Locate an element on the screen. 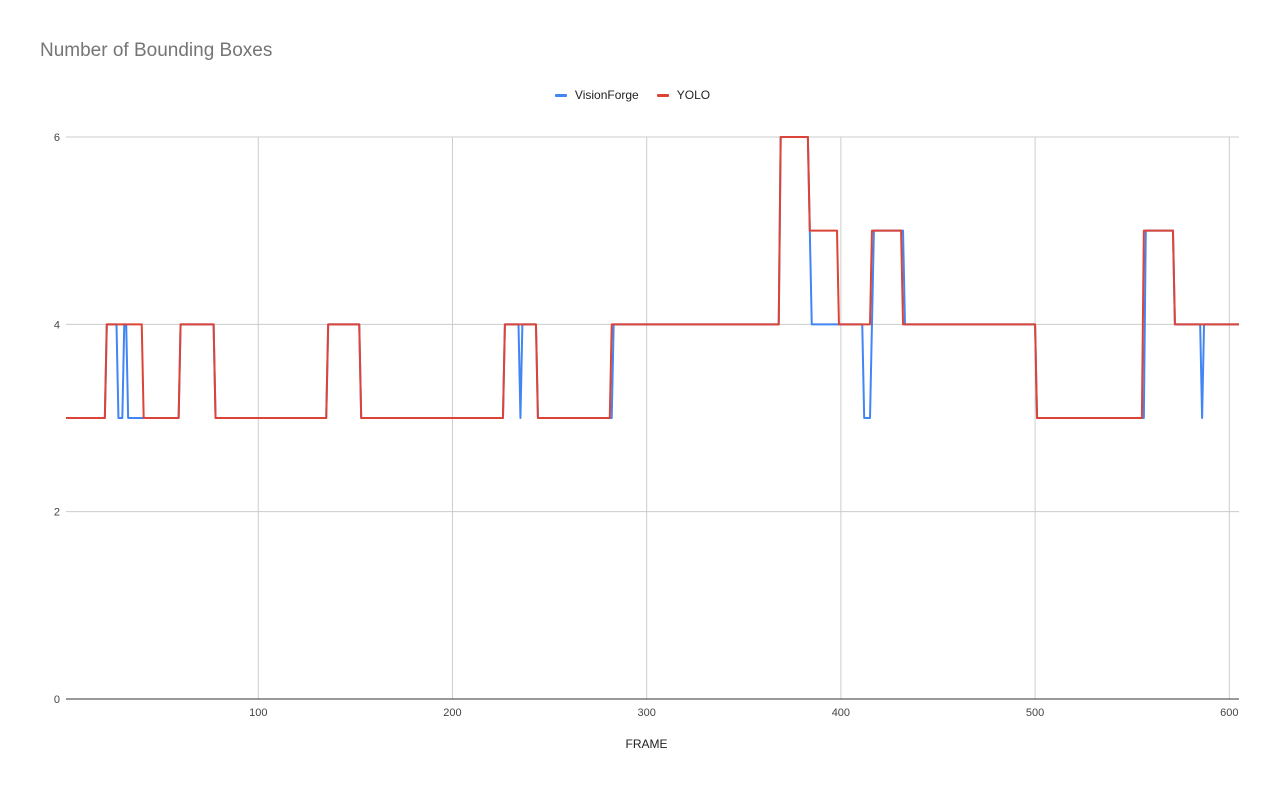 Image resolution: width=1279 pixels, height=791 pixels. legend: VisionForge YOLO is located at coordinates (636, 95).